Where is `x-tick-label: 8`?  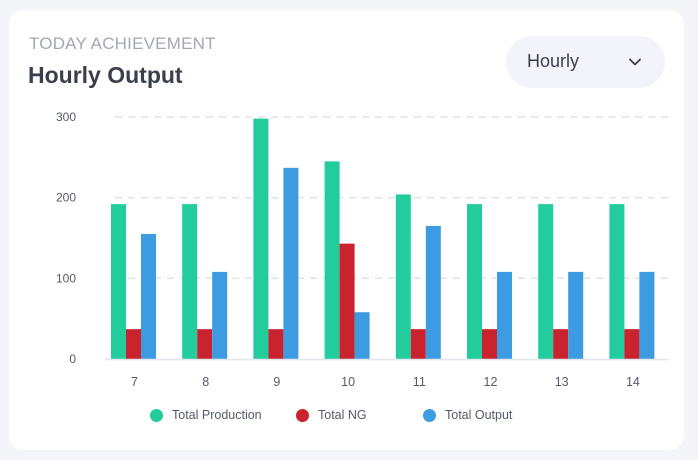
x-tick-label: 8 is located at coordinates (205, 382).